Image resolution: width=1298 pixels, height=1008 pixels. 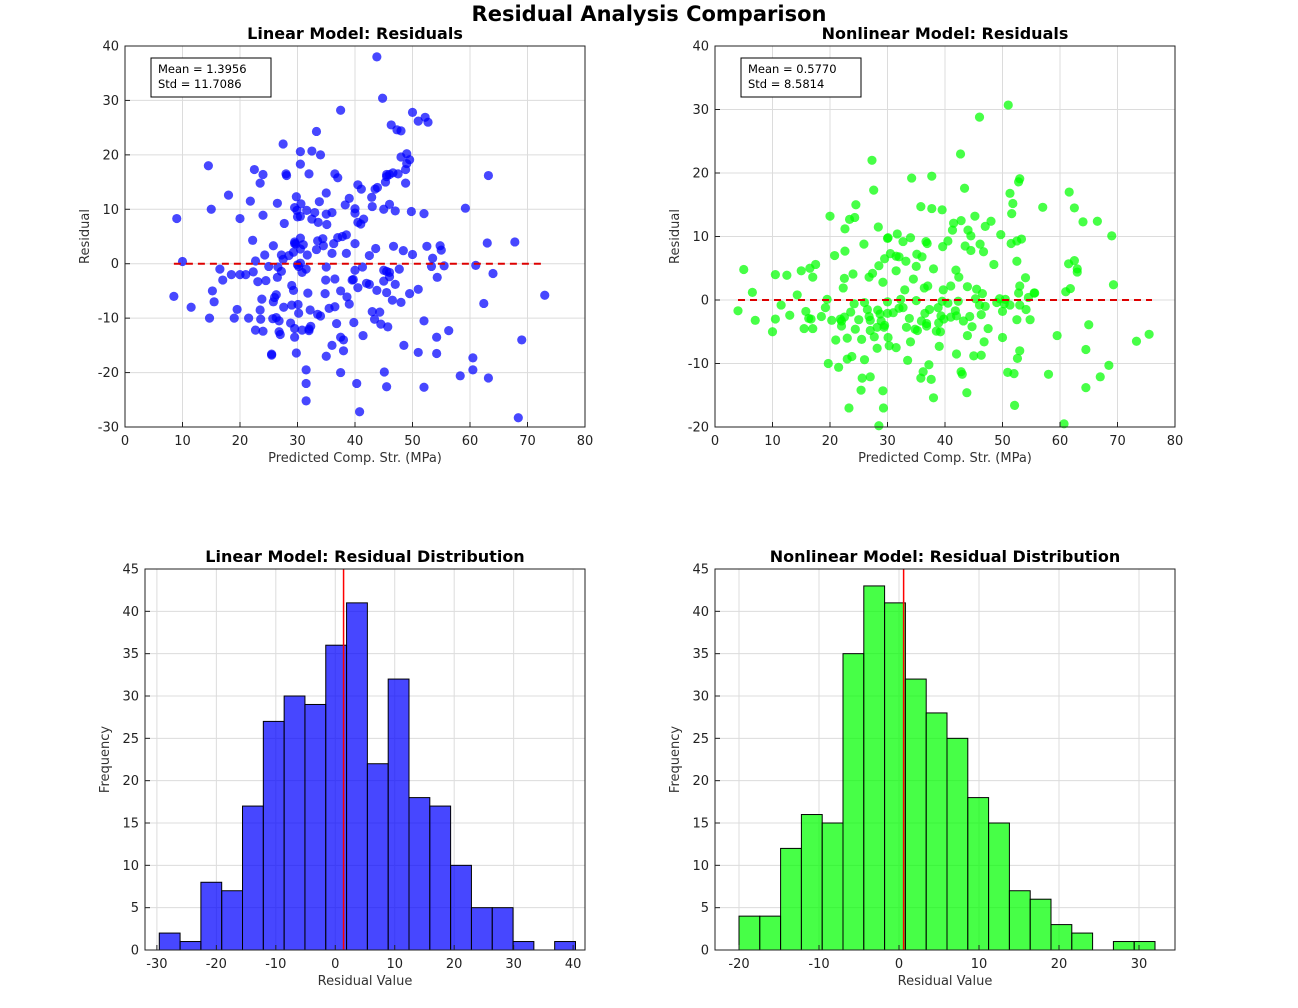 I want to click on y-axis-label: Frequency, so click(x=105, y=759).